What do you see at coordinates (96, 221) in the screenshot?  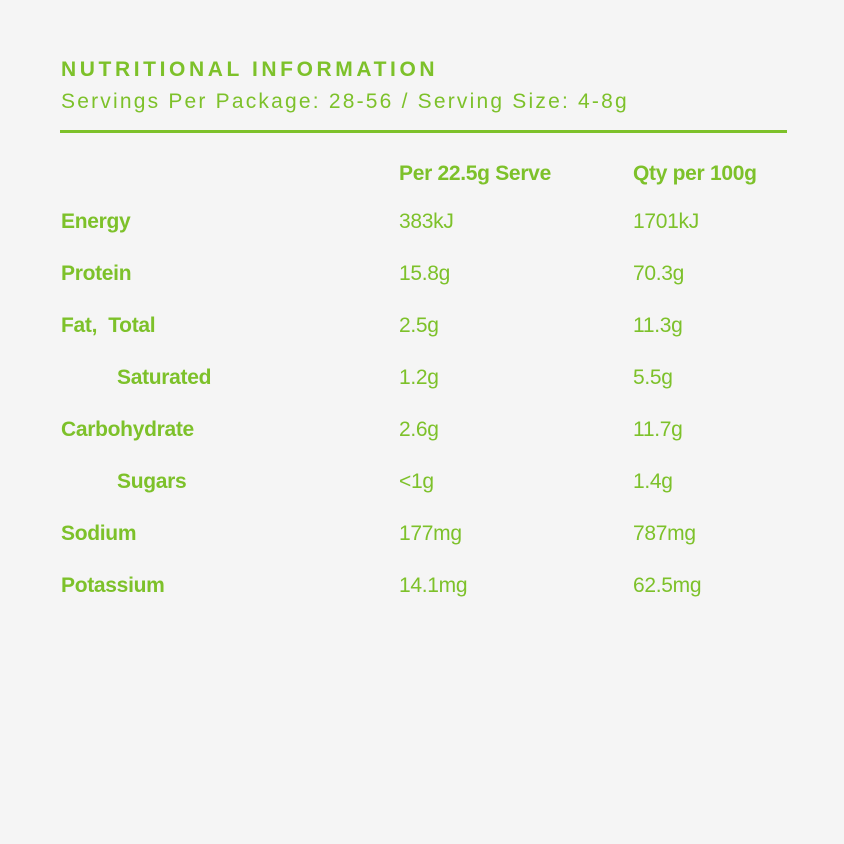 I see `row-label: Energy` at bounding box center [96, 221].